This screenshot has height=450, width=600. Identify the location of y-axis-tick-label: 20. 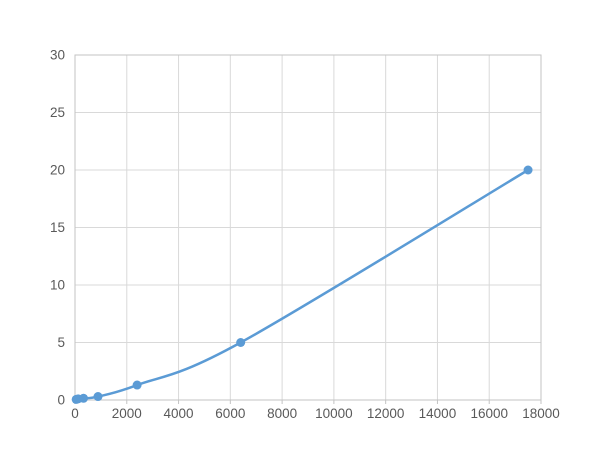
(57, 170).